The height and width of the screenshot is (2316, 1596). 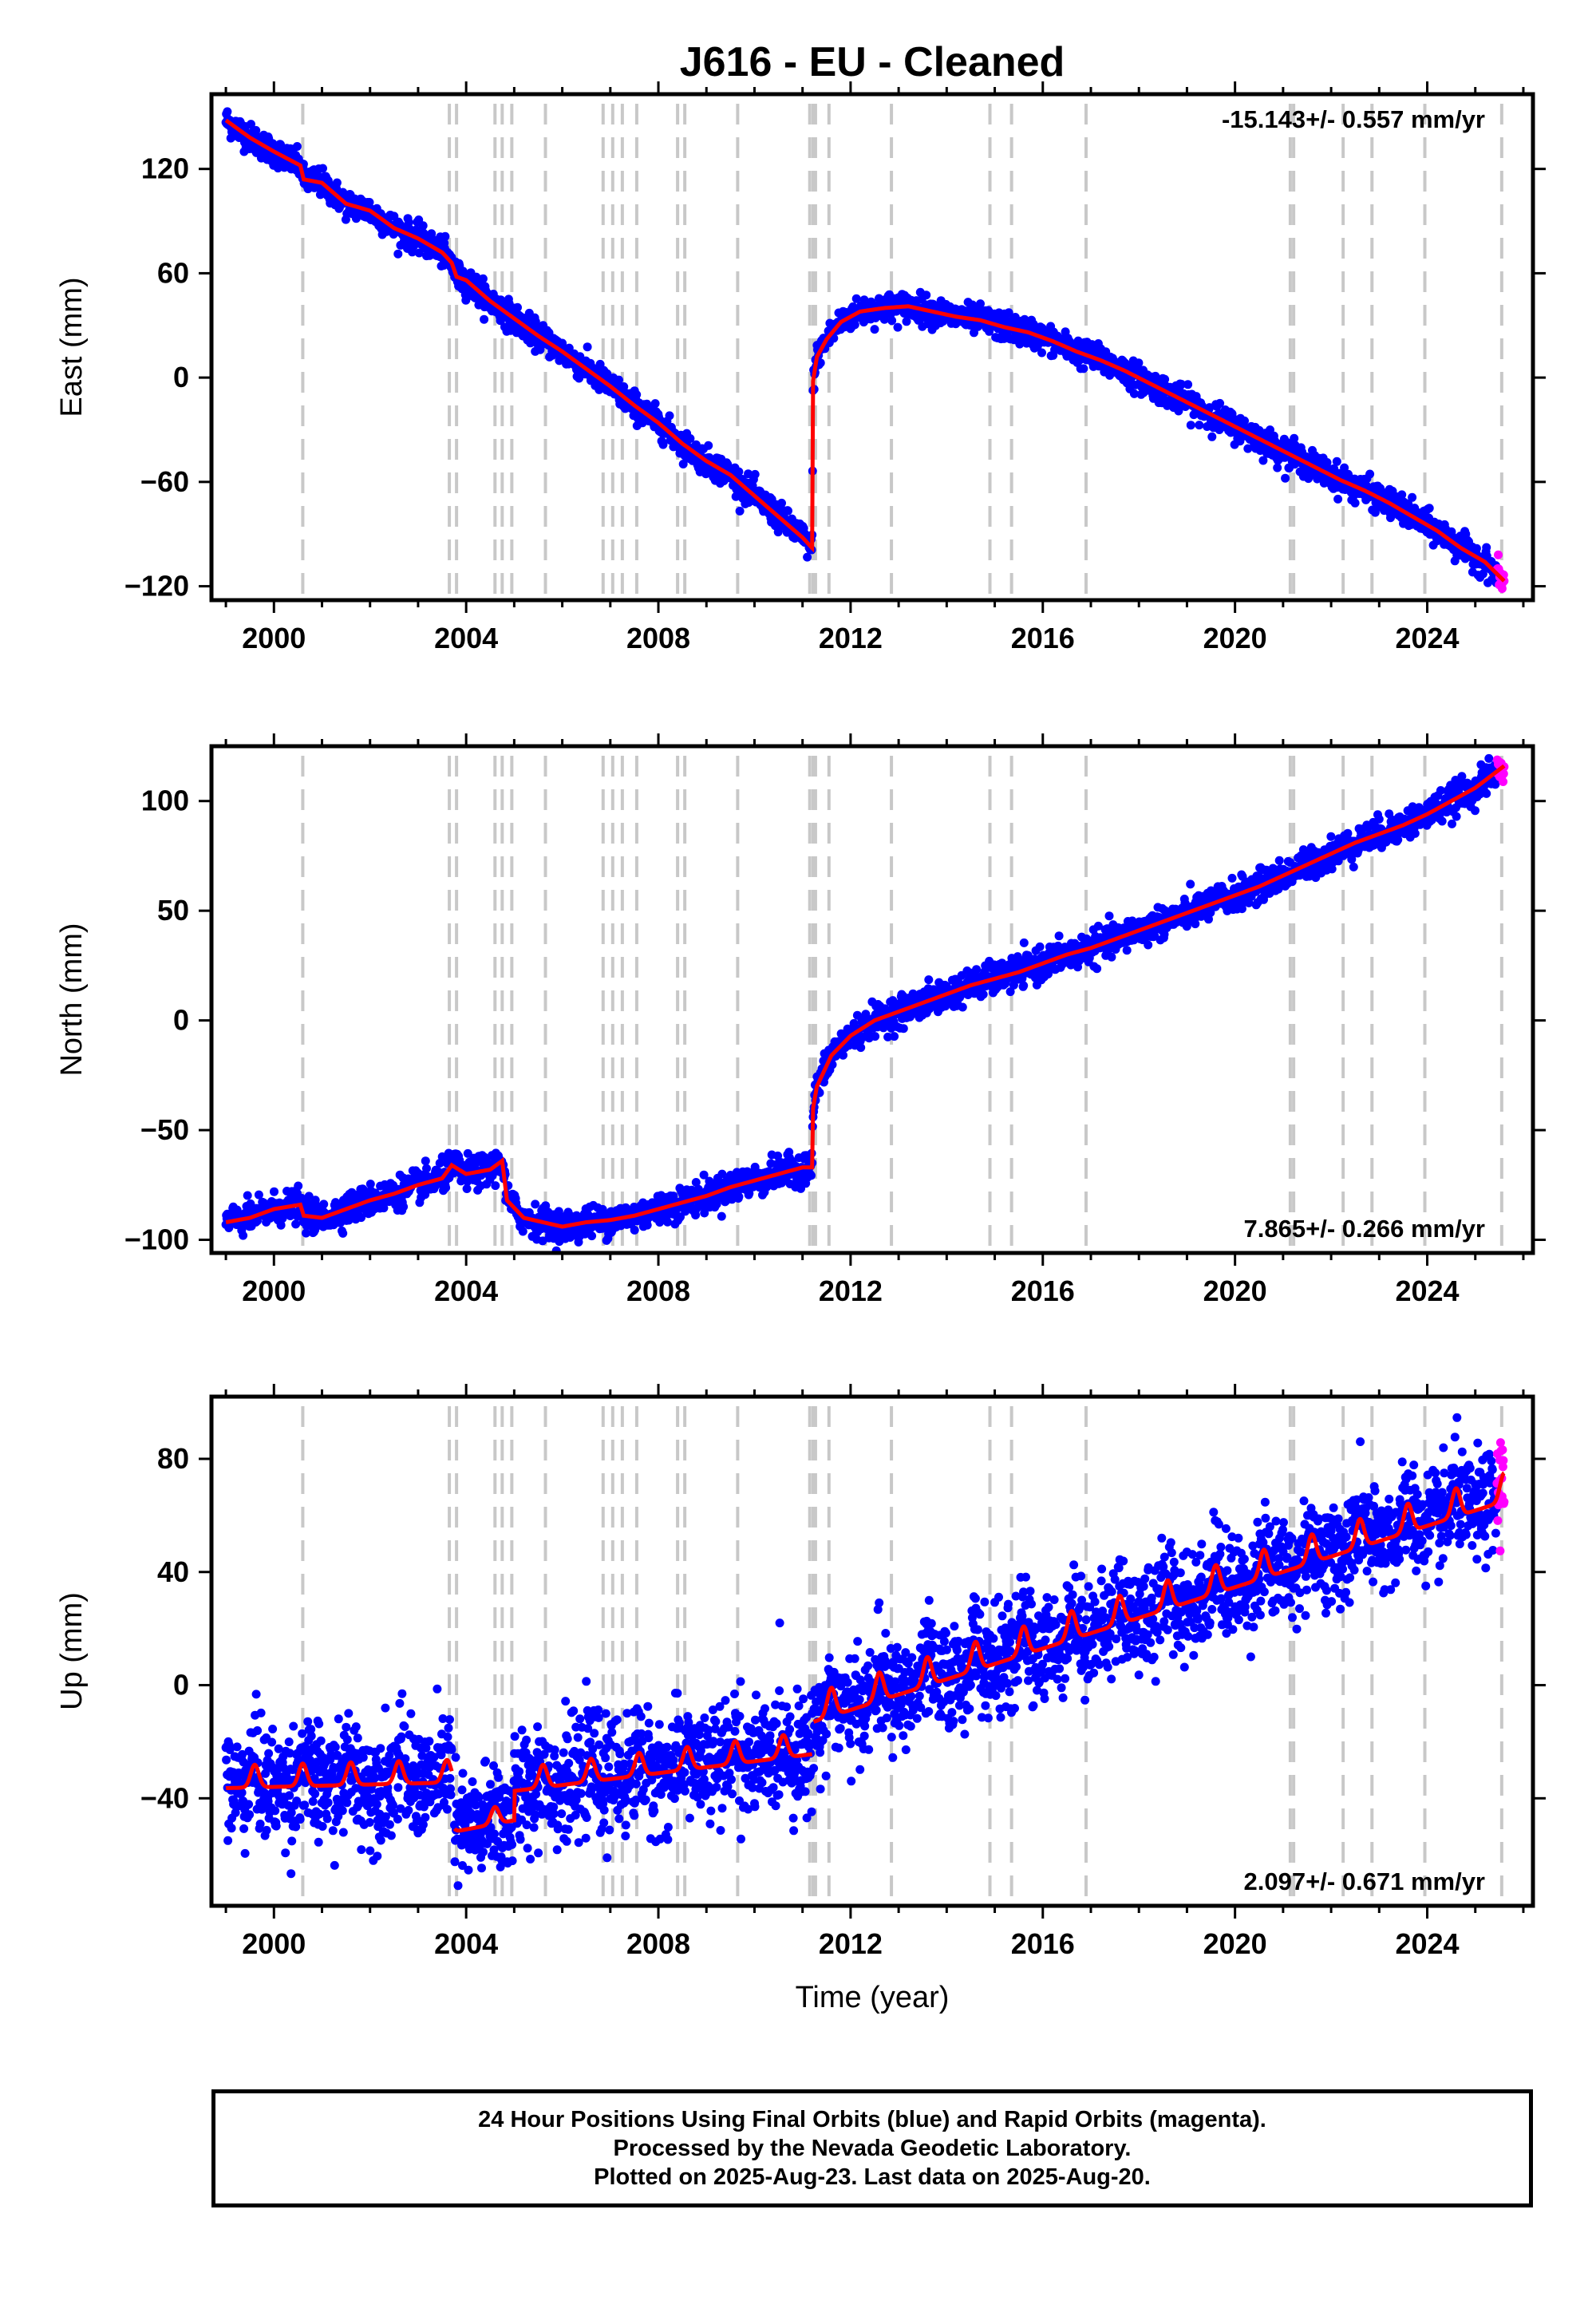 What do you see at coordinates (274, 638) in the screenshot?
I see `x-tick-label: 2000` at bounding box center [274, 638].